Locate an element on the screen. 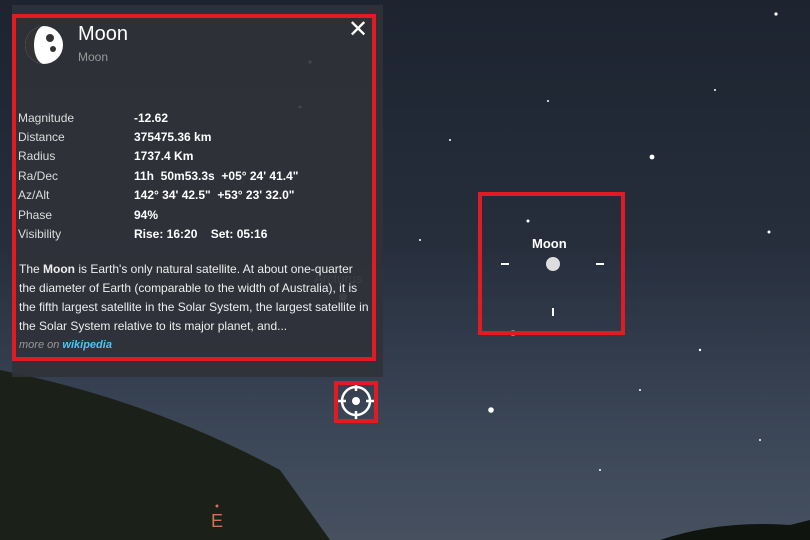 The image size is (810, 540). title: Moon is located at coordinates (103, 34).